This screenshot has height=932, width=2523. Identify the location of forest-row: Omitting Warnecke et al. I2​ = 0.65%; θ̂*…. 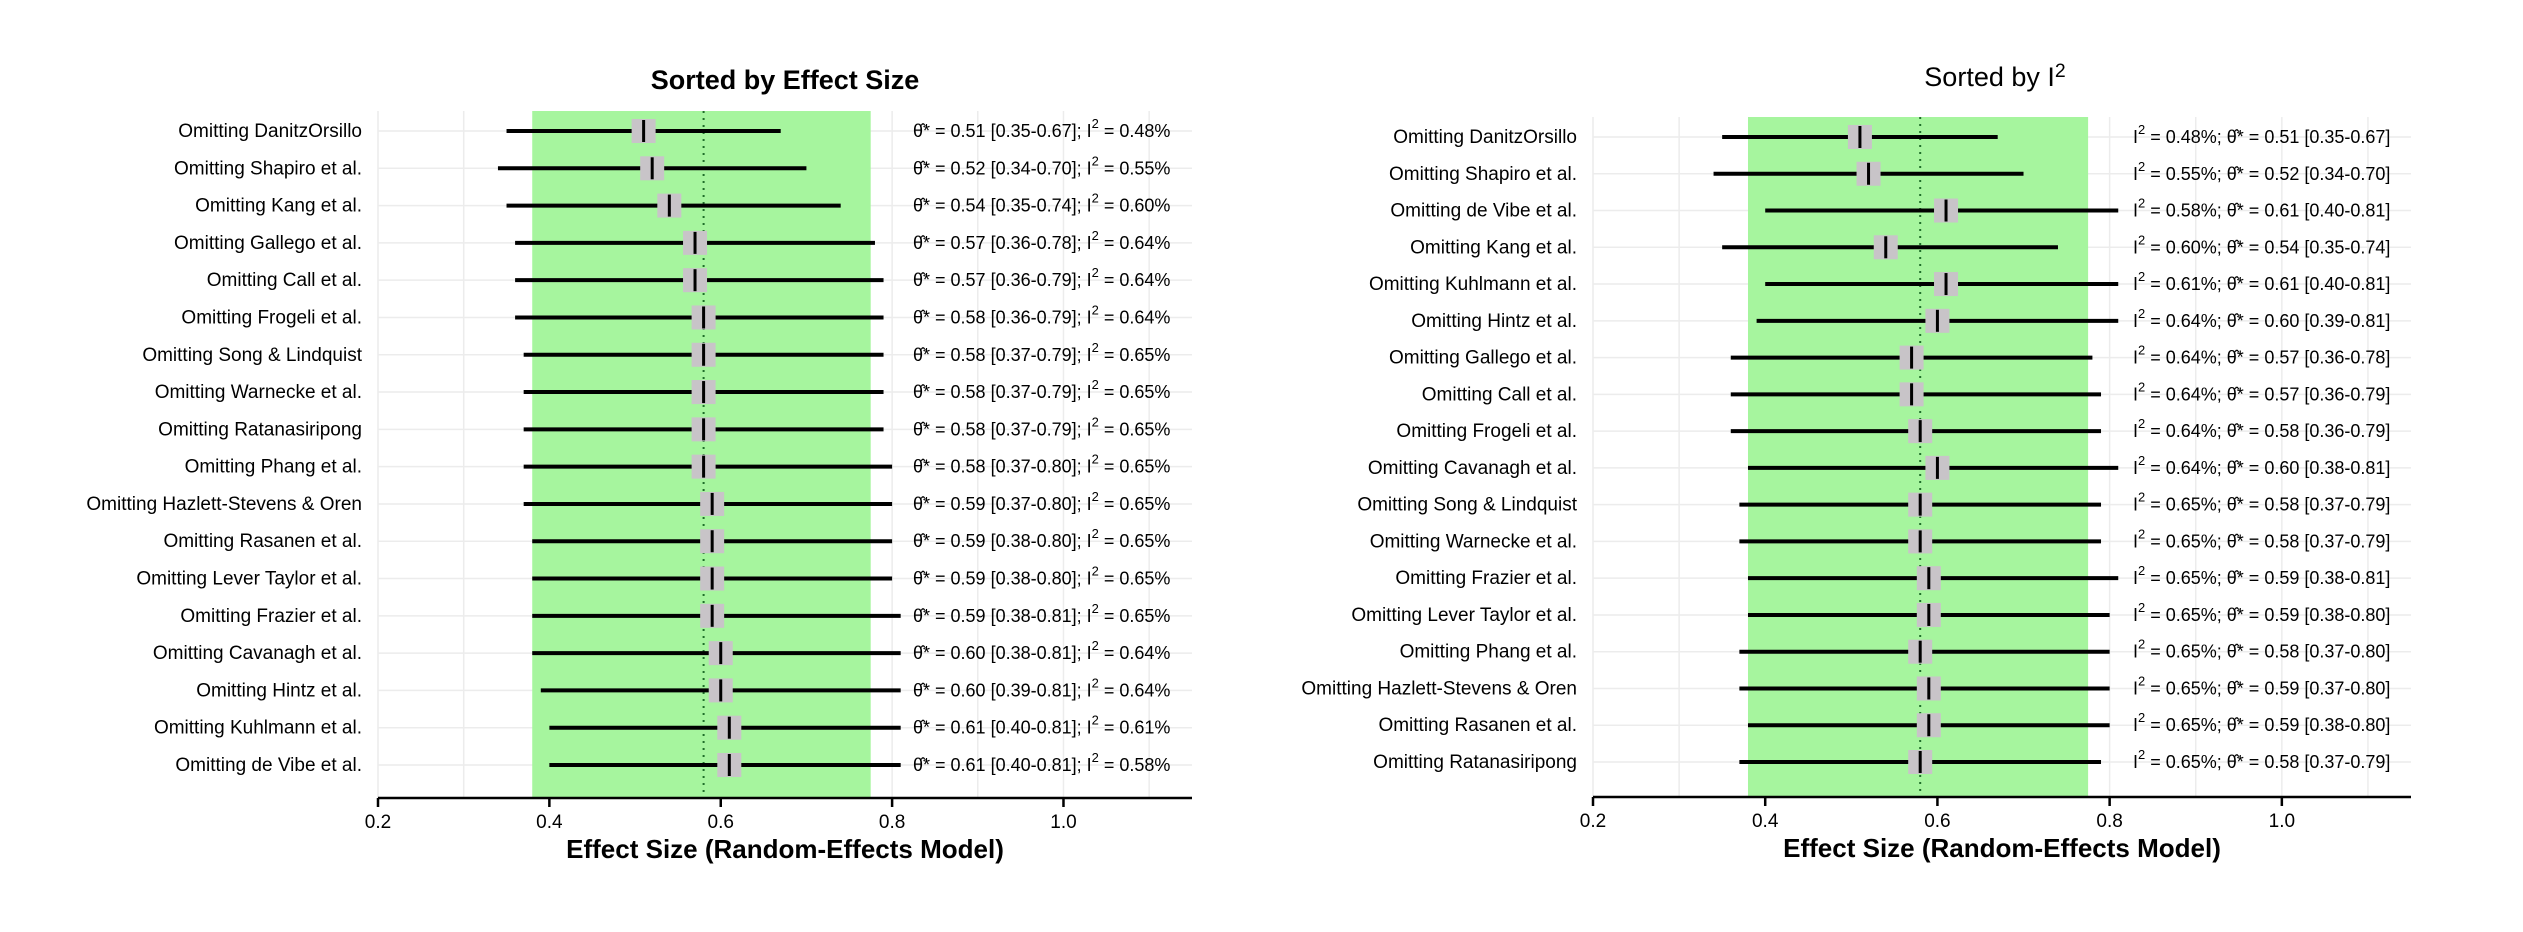
(1880, 540).